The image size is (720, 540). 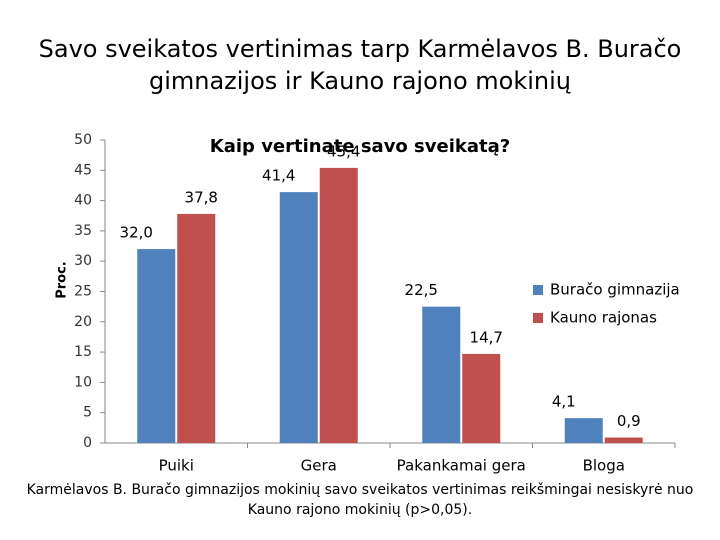 I want to click on y-tick-label: 5, so click(x=87, y=413).